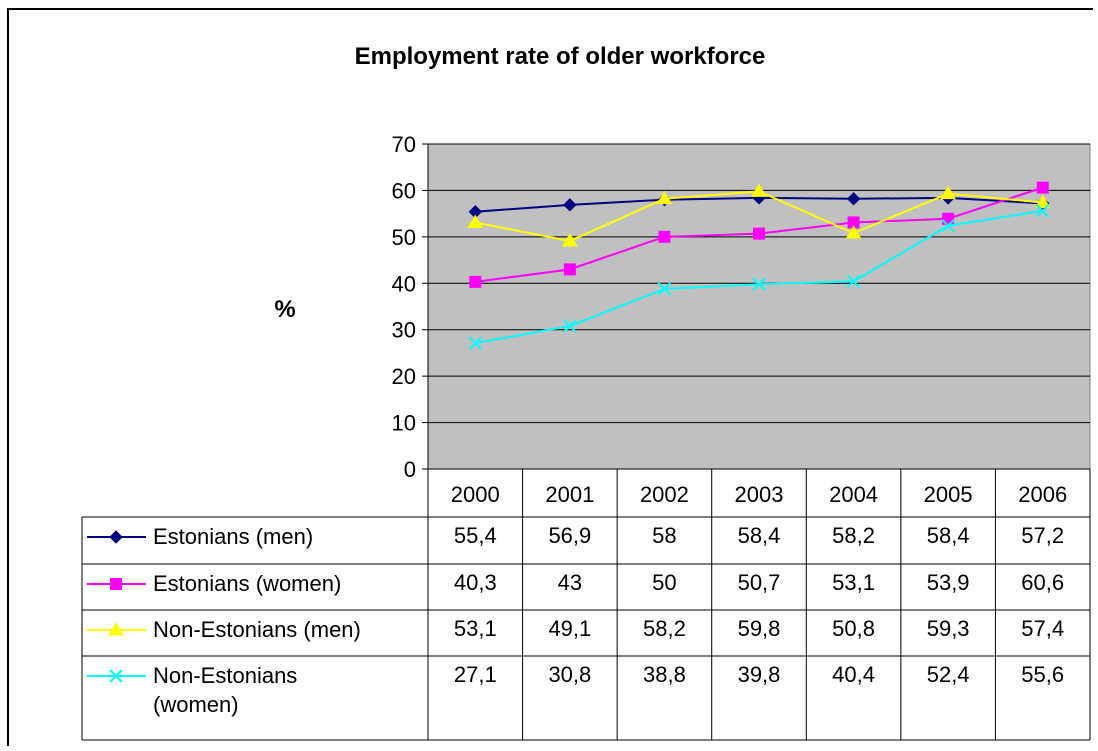 Image resolution: width=1098 pixels, height=751 pixels. I want to click on data-table-value: 55,4, so click(475, 535).